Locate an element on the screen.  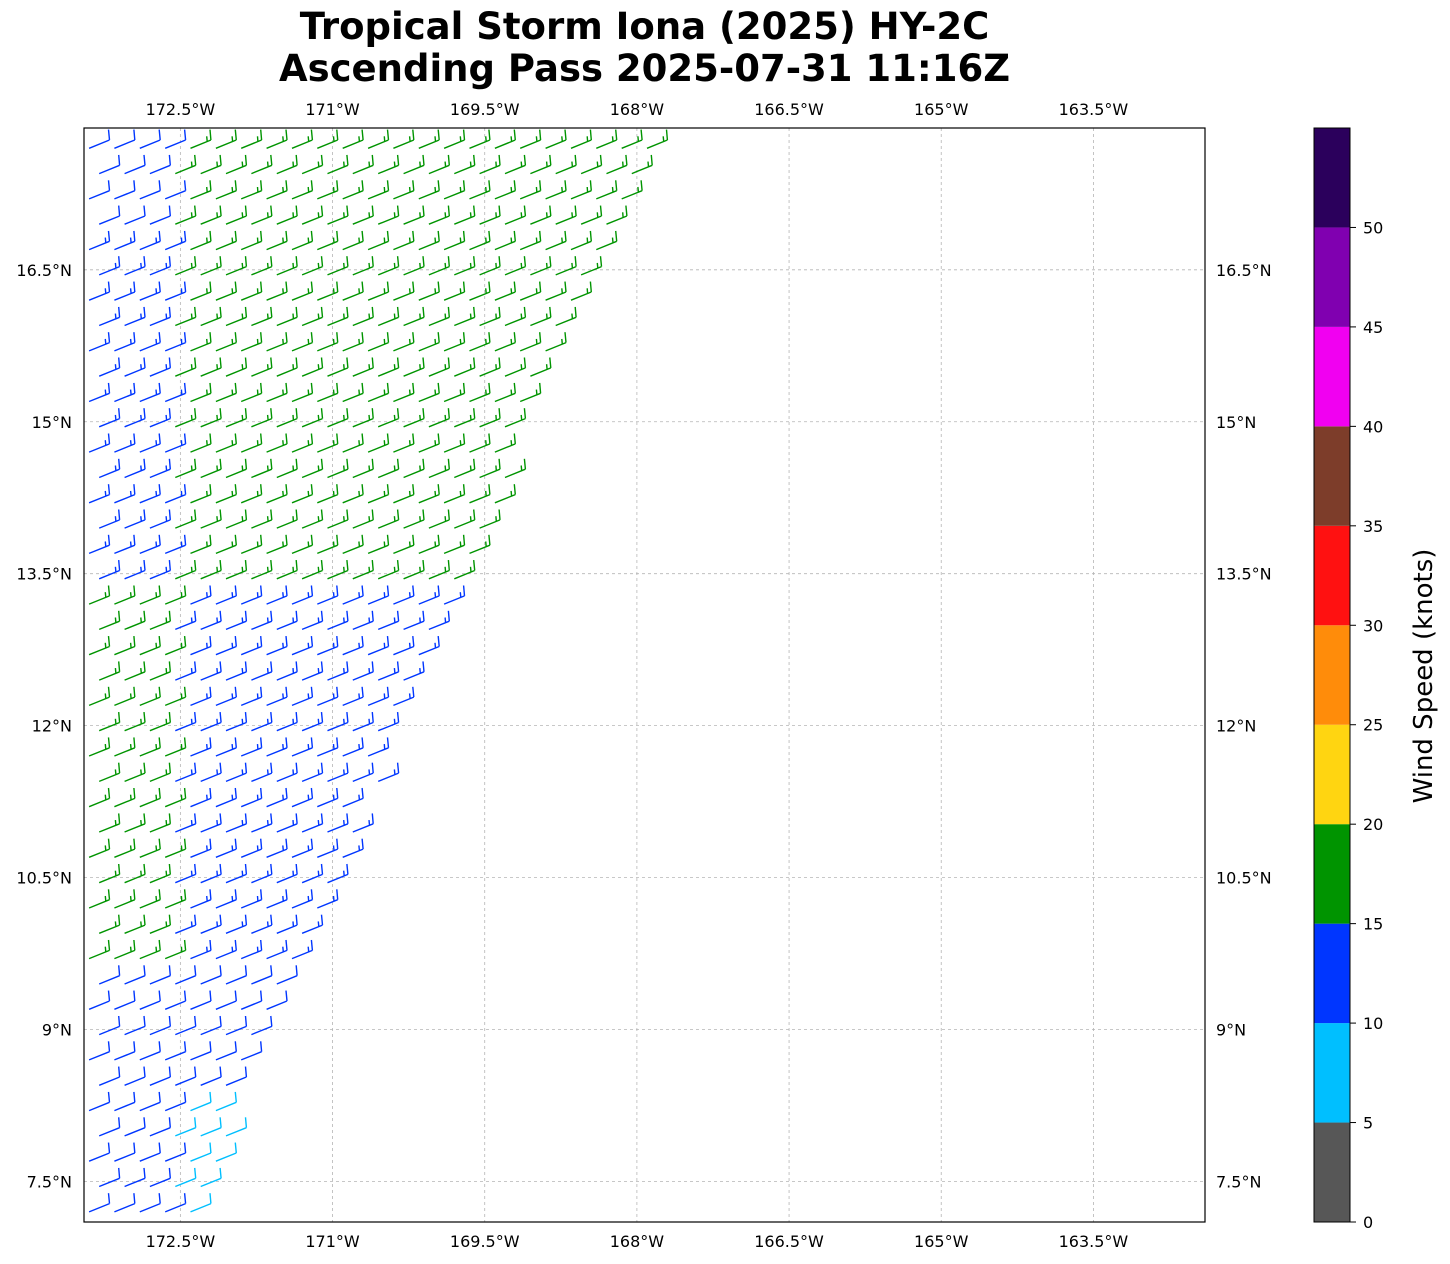
lon-tick-label-bottom: 166.5°W is located at coordinates (789, 1241).